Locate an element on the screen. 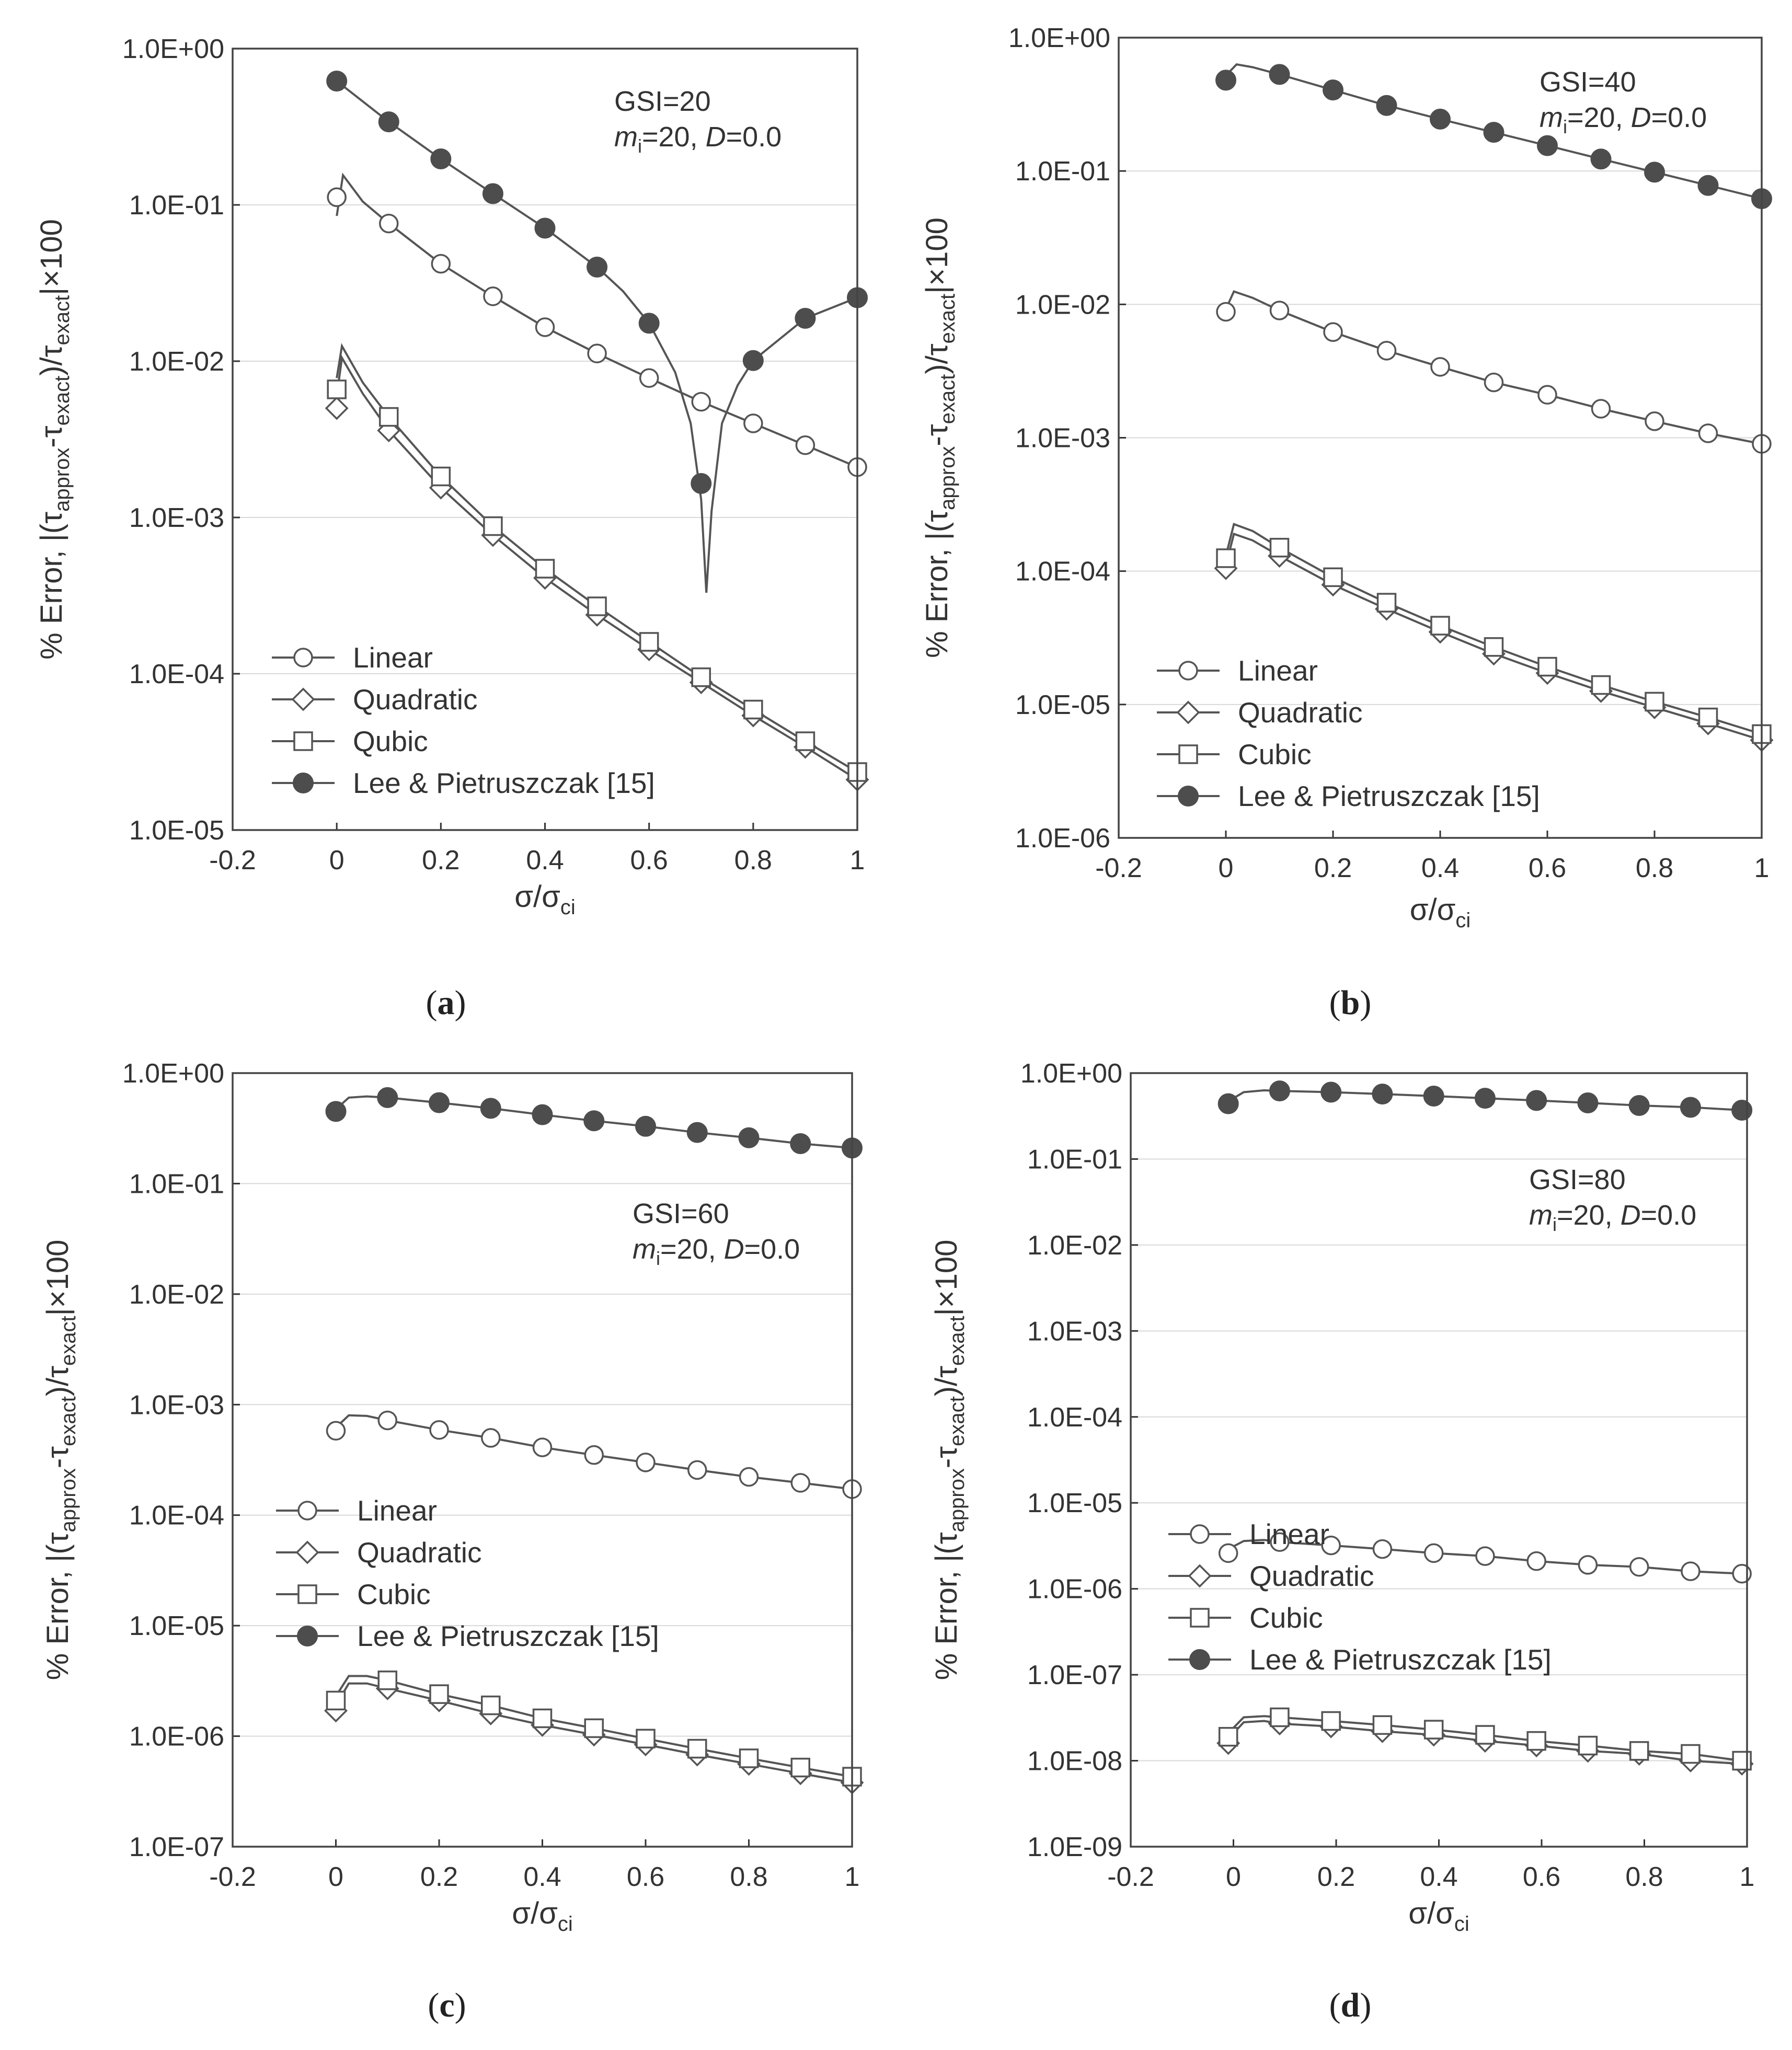  y-tick-label: 1.0E+00 is located at coordinates (173, 1073).